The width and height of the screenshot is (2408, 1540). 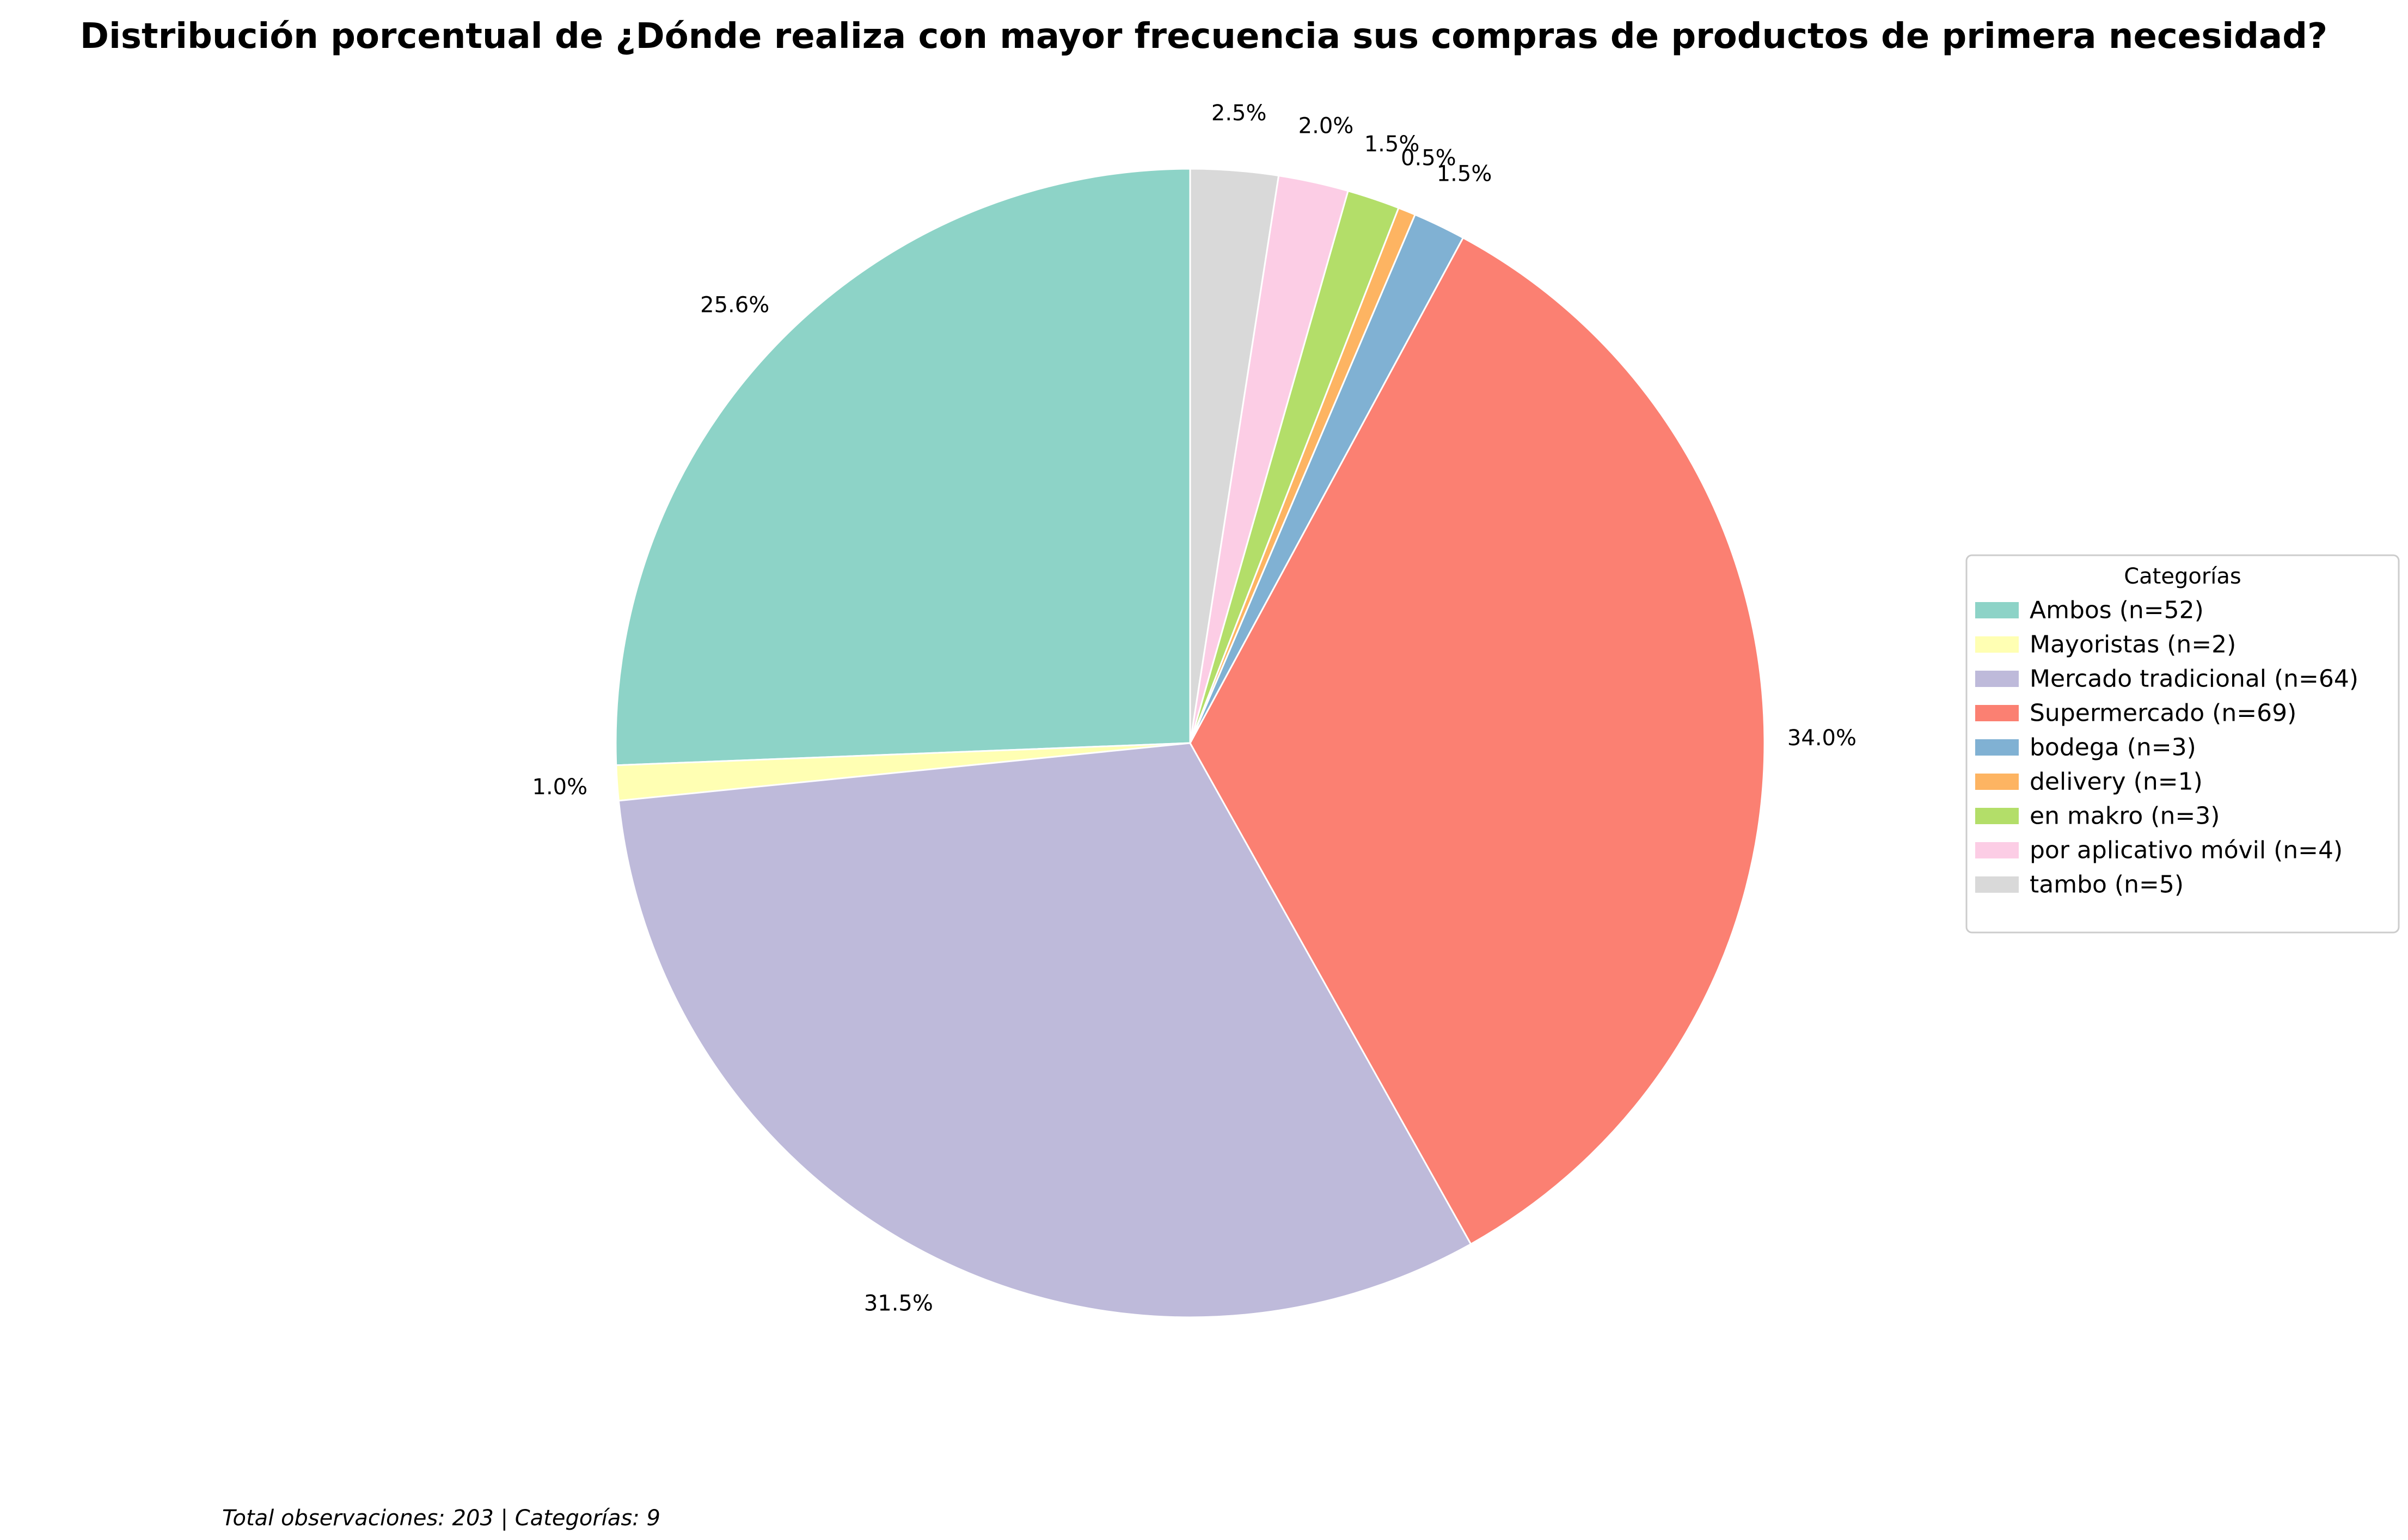 I want to click on legend-label-mayoristas: Mayoristas (n=2), so click(x=2133, y=645).